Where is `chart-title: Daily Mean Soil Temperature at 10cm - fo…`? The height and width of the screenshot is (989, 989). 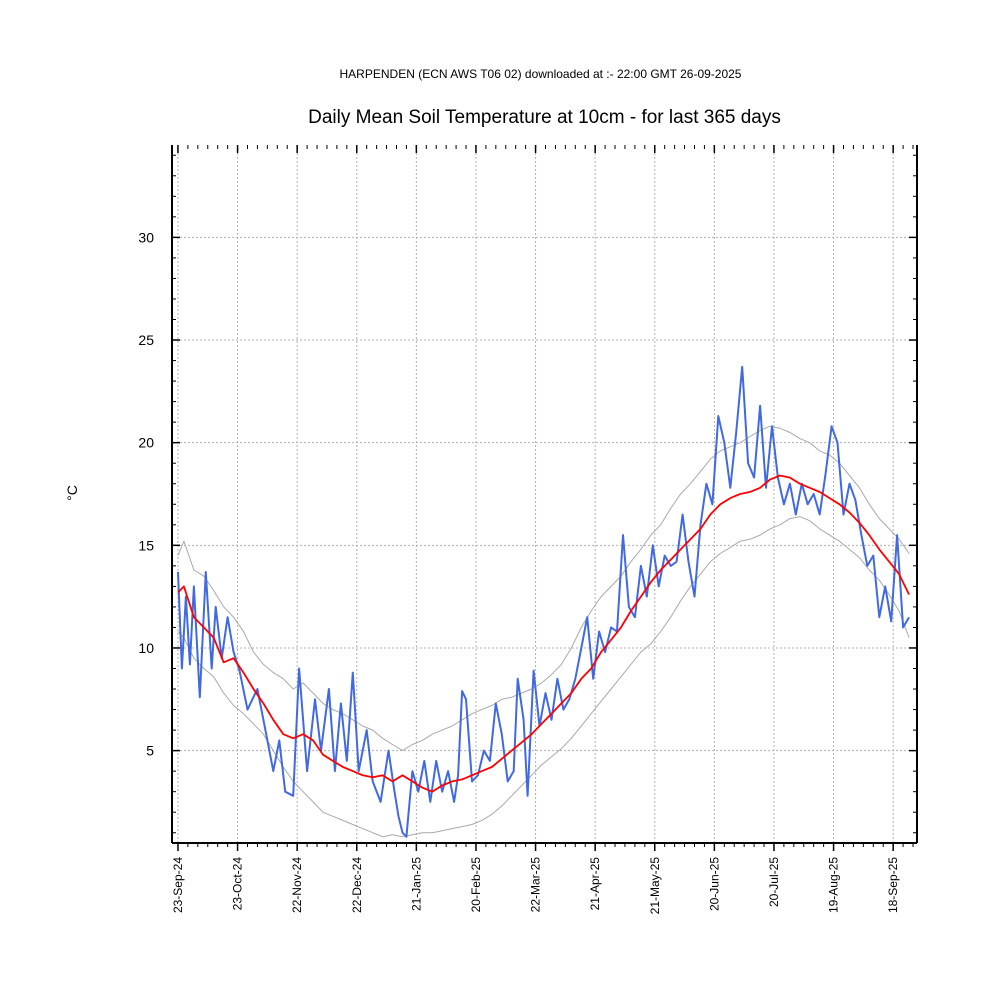
chart-title: Daily Mean Soil Temperature at 10cm - fo… is located at coordinates (544, 117).